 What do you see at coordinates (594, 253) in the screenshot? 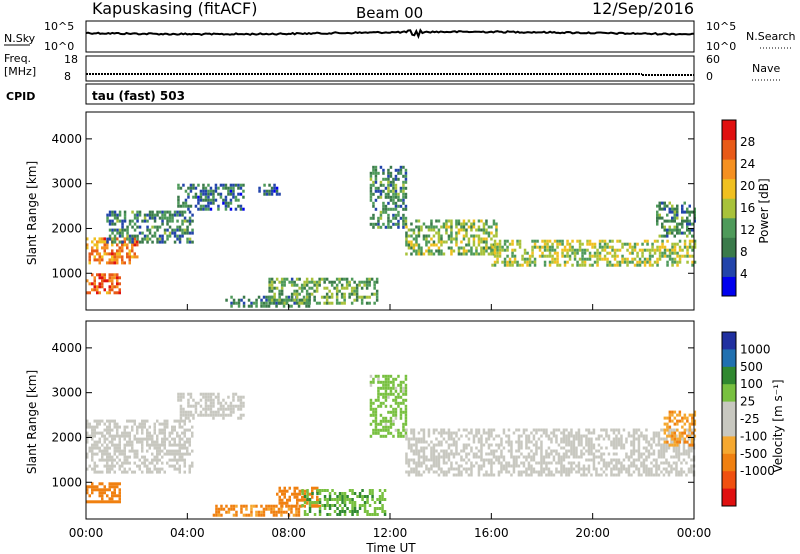
I see `echo-band` at bounding box center [594, 253].